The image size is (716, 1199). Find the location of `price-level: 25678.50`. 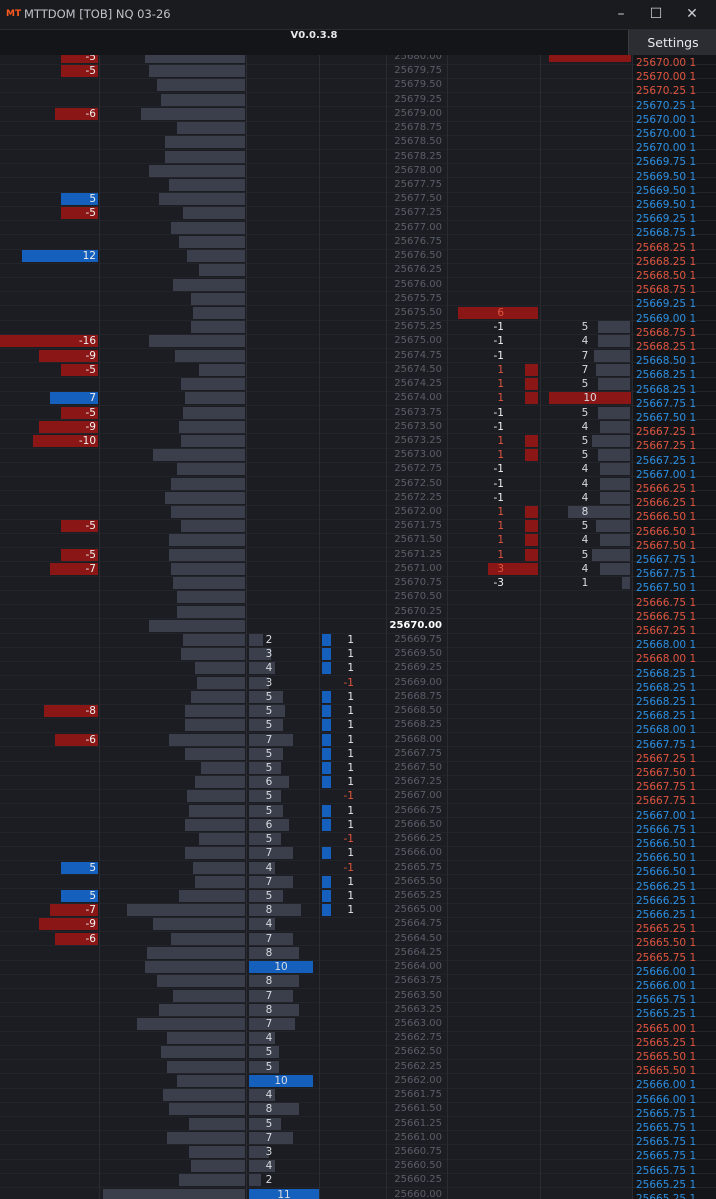

price-level: 25678.50 is located at coordinates (418, 142).